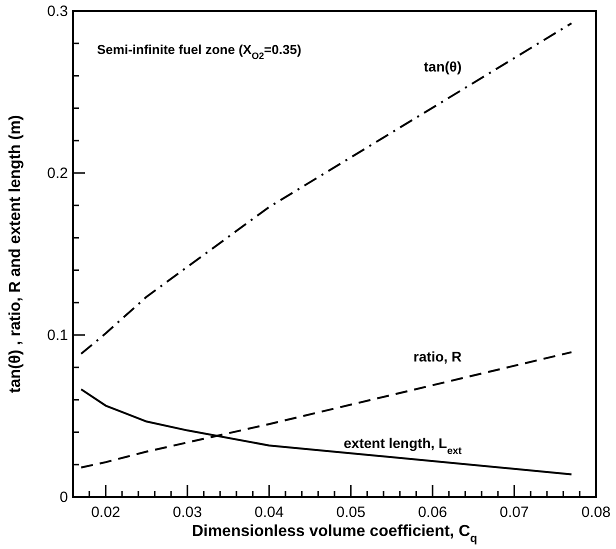 This screenshot has height=549, width=616. Describe the element at coordinates (64, 497) in the screenshot. I see `y-tick-label: 0` at that location.